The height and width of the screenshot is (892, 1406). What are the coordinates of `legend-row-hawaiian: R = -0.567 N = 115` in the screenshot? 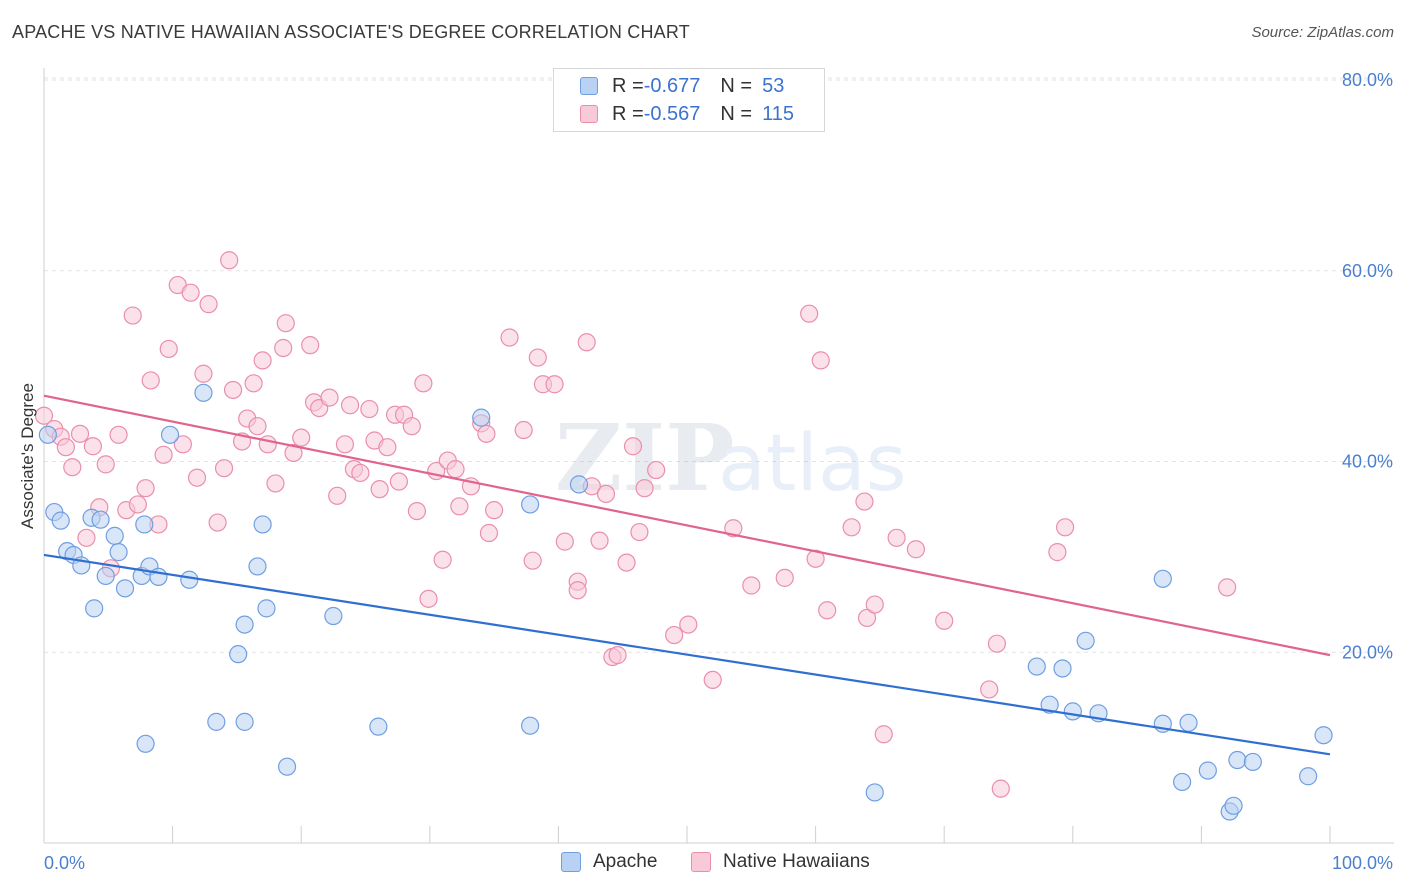 It's located at (687, 114).